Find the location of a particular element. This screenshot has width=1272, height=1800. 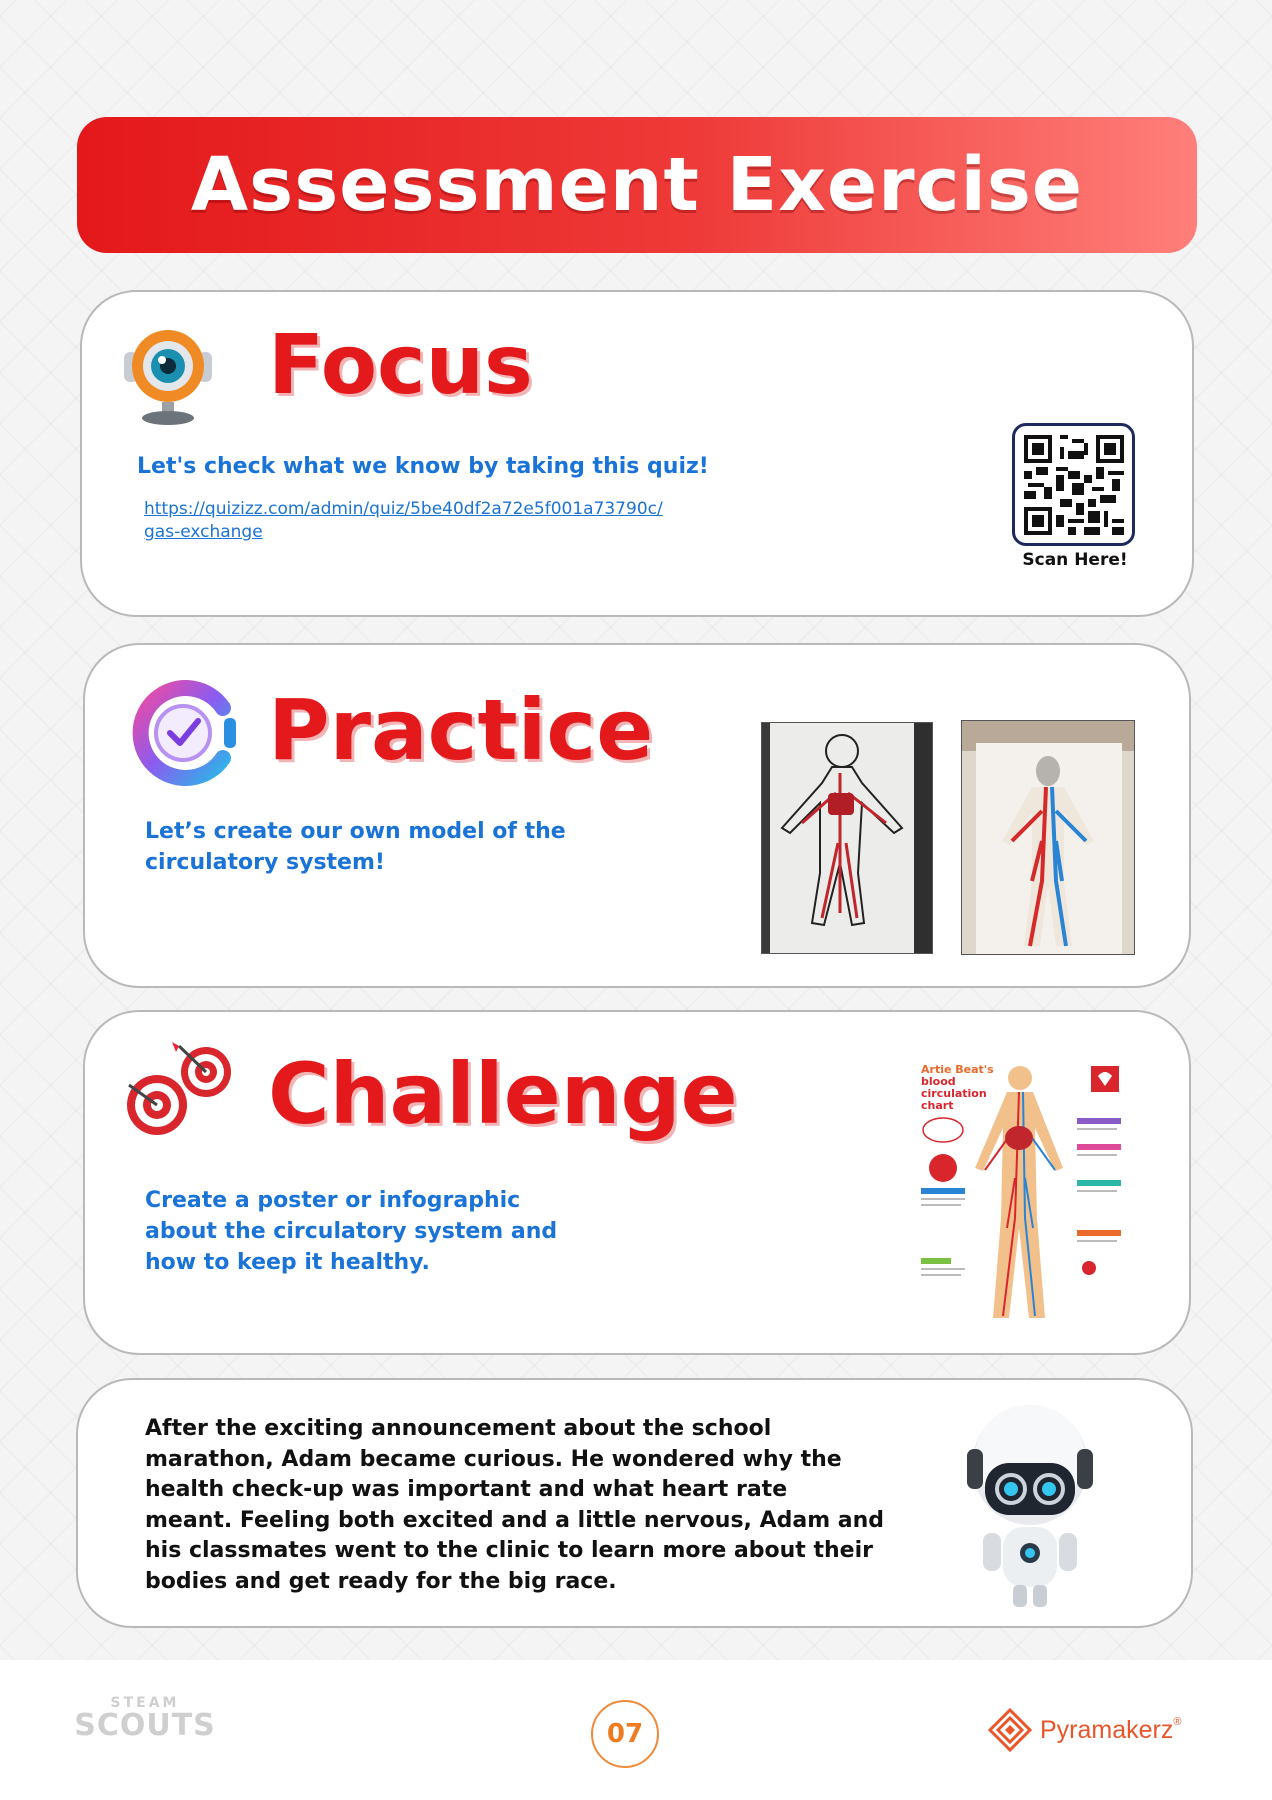

target-dart-icon is located at coordinates (181, 1090).